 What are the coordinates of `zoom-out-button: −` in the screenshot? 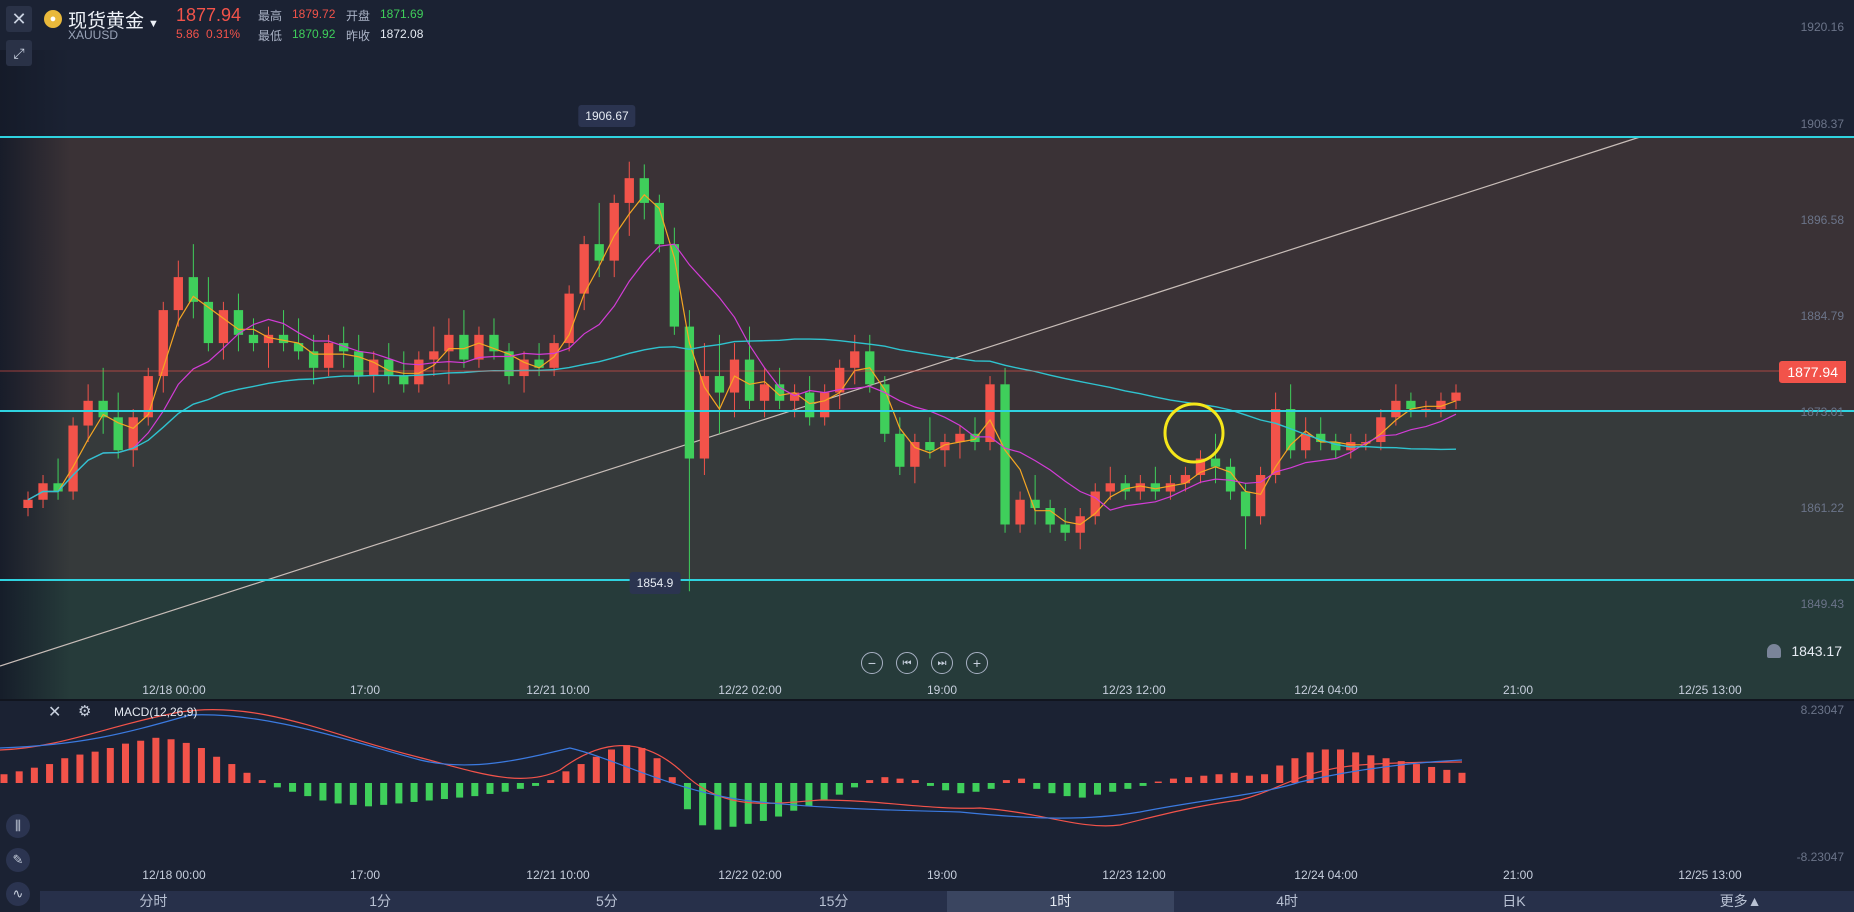 It's located at (872, 663).